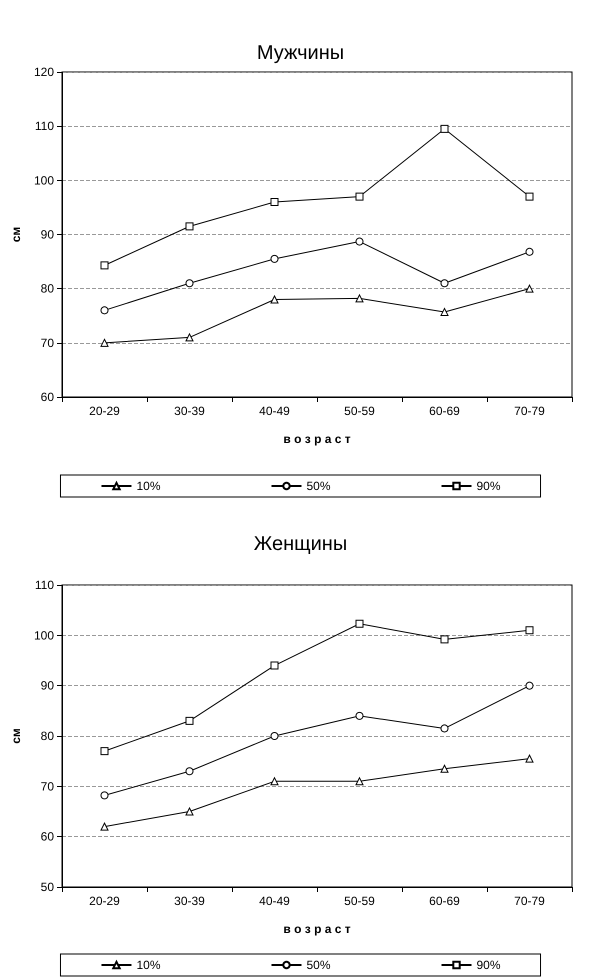 This screenshot has height=980, width=601. What do you see at coordinates (301, 544) in the screenshot?
I see `chart-title: Женщины` at bounding box center [301, 544].